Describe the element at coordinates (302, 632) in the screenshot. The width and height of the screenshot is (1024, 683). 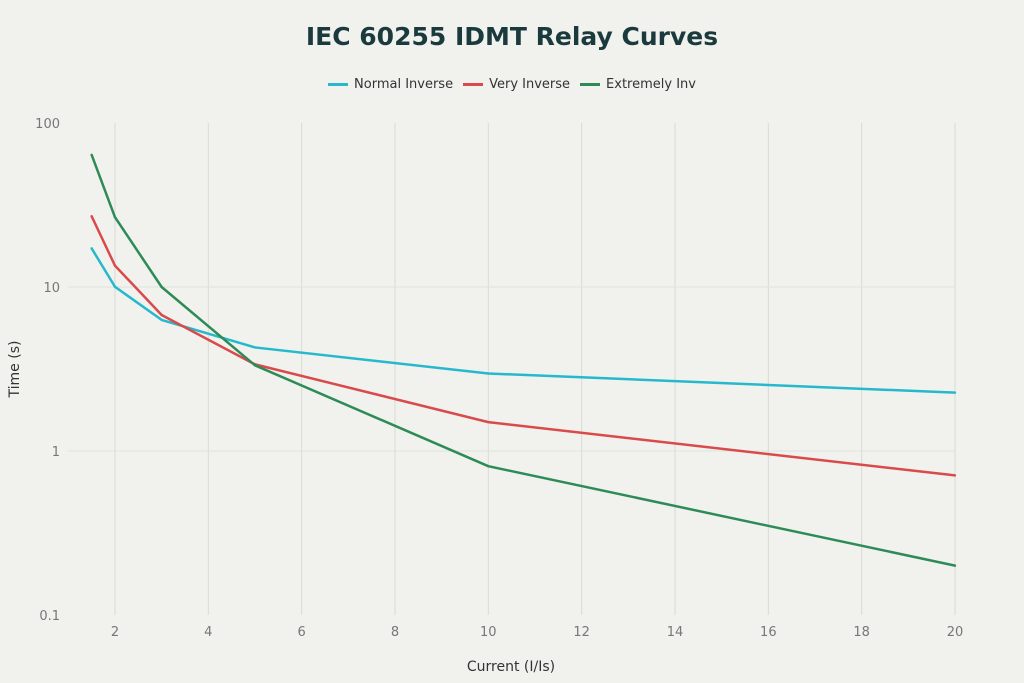
I see `x-tick-label: 6` at that location.